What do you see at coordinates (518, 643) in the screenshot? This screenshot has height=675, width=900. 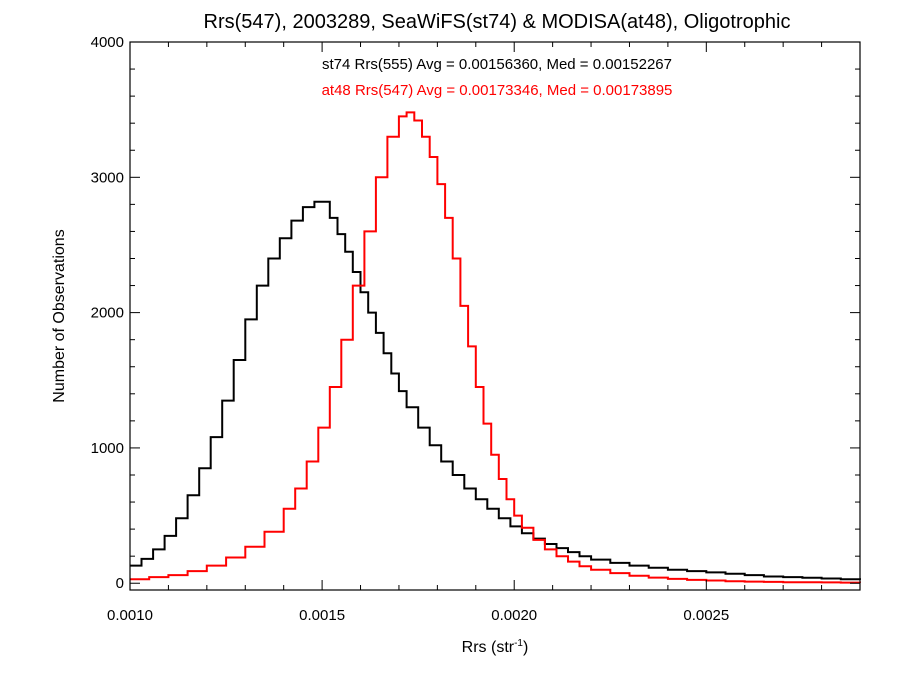 I see `x-axis-label-sup: -1` at bounding box center [518, 643].